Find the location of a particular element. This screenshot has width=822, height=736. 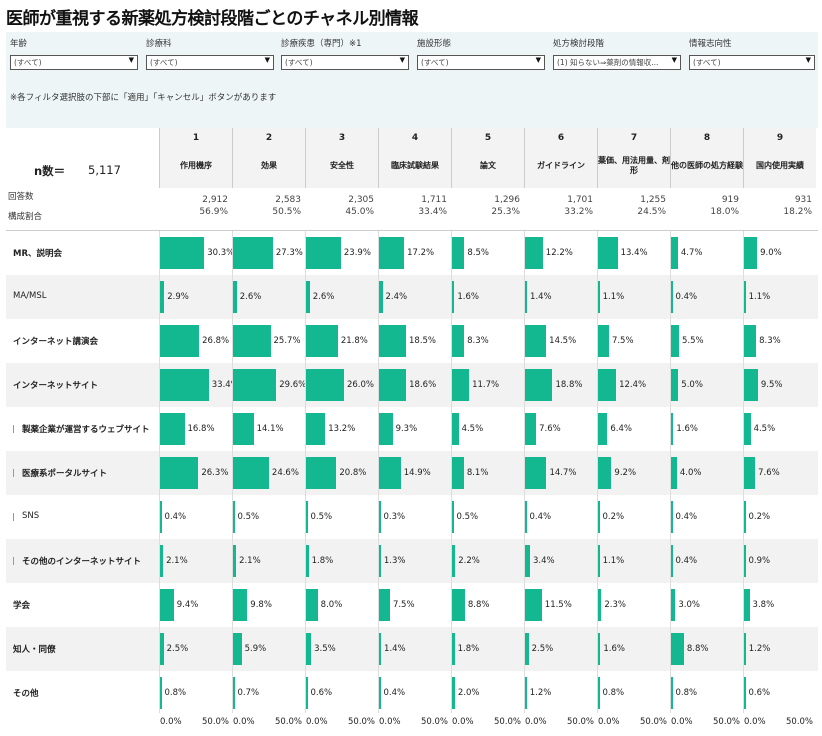

bar-value-label: 1.6% is located at coordinates (614, 649).